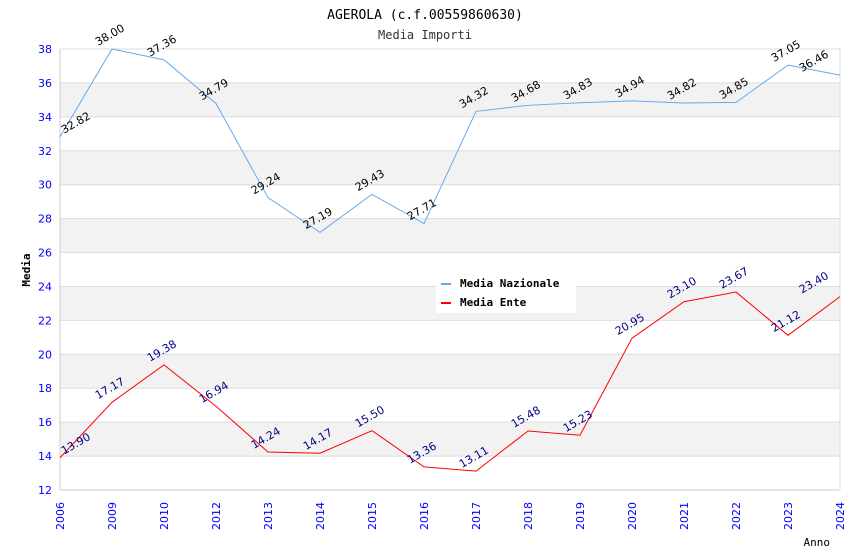 The image size is (850, 554). What do you see at coordinates (110, 35) in the screenshot?
I see `data-label: 38.00` at bounding box center [110, 35].